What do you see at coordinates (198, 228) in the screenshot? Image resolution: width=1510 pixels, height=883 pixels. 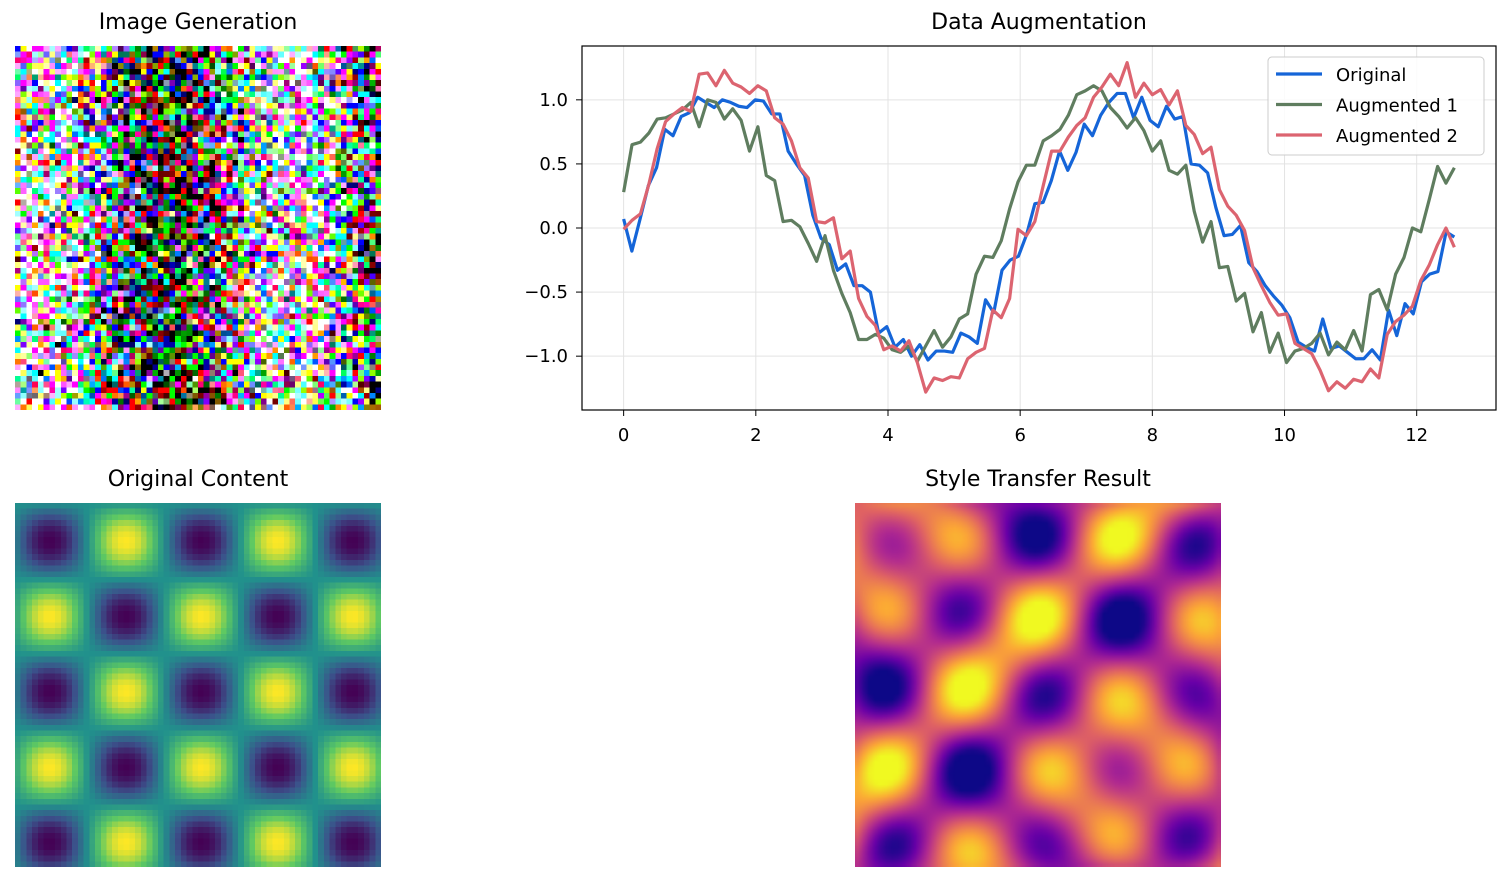 I see `generated-noise-image` at bounding box center [198, 228].